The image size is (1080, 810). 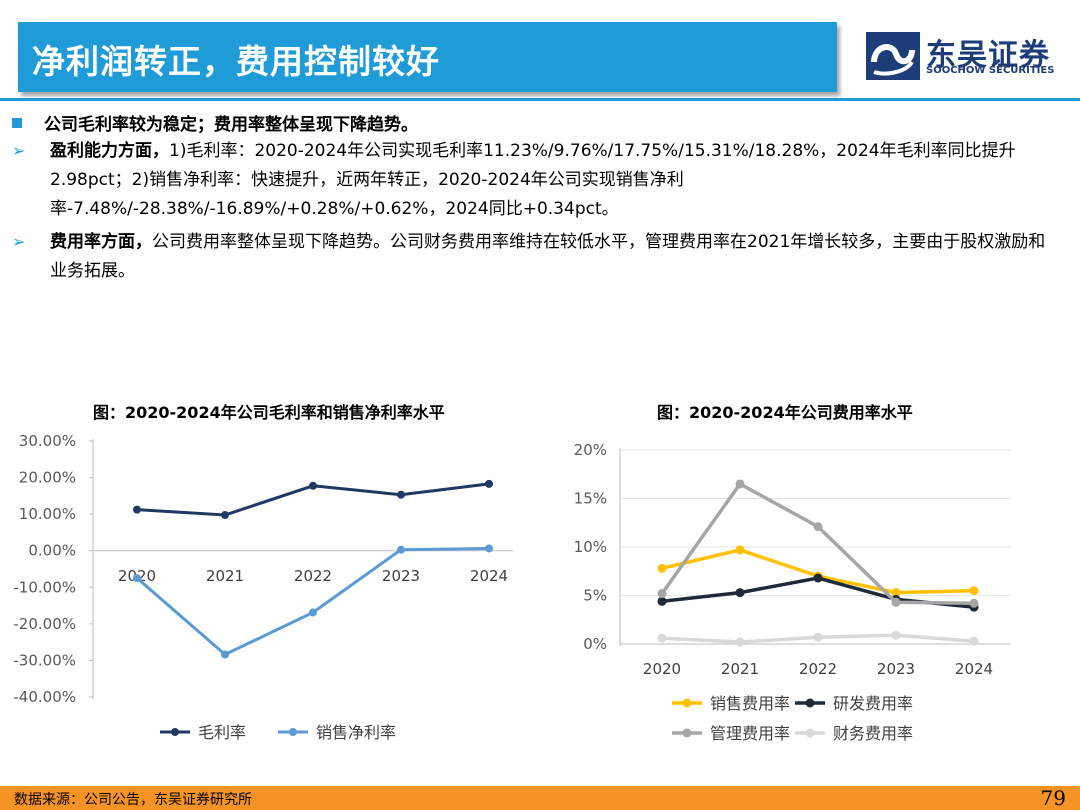 I want to click on y-tick-label: -20.00%, so click(x=44, y=624).